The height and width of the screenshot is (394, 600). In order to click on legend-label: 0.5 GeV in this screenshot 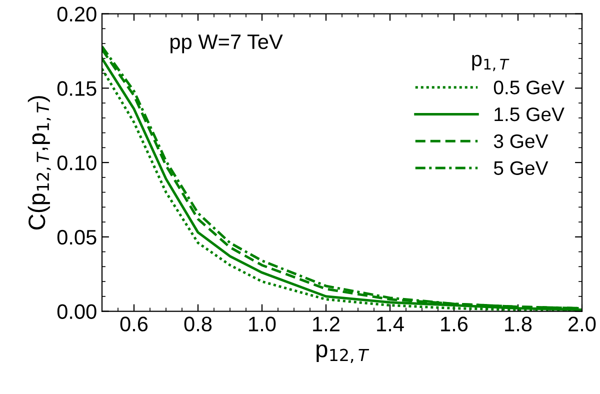, I will do `click(529, 87)`.